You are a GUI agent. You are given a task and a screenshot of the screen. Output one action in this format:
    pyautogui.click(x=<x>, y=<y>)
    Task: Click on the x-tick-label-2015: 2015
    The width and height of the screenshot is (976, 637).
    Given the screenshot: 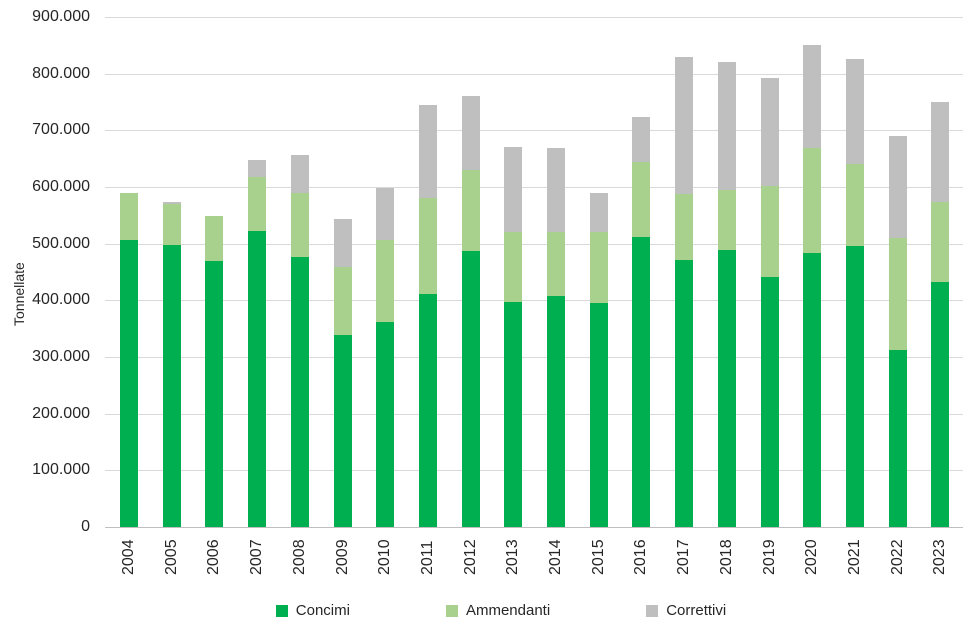 What is the action you would take?
    pyautogui.click(x=598, y=557)
    